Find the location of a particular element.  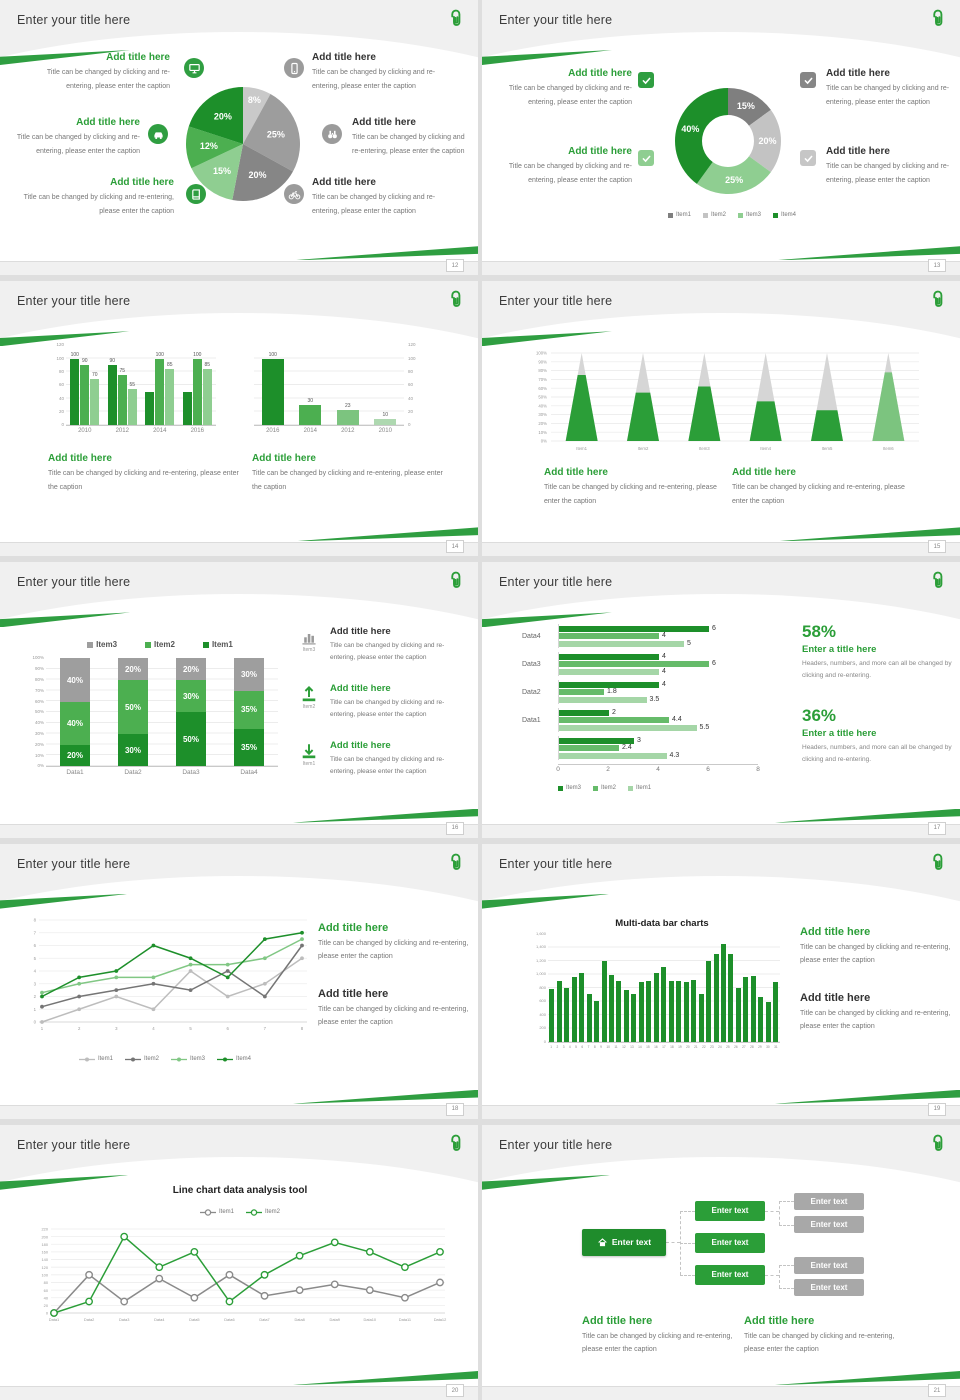

x-label: Data4 is located at coordinates (249, 773).